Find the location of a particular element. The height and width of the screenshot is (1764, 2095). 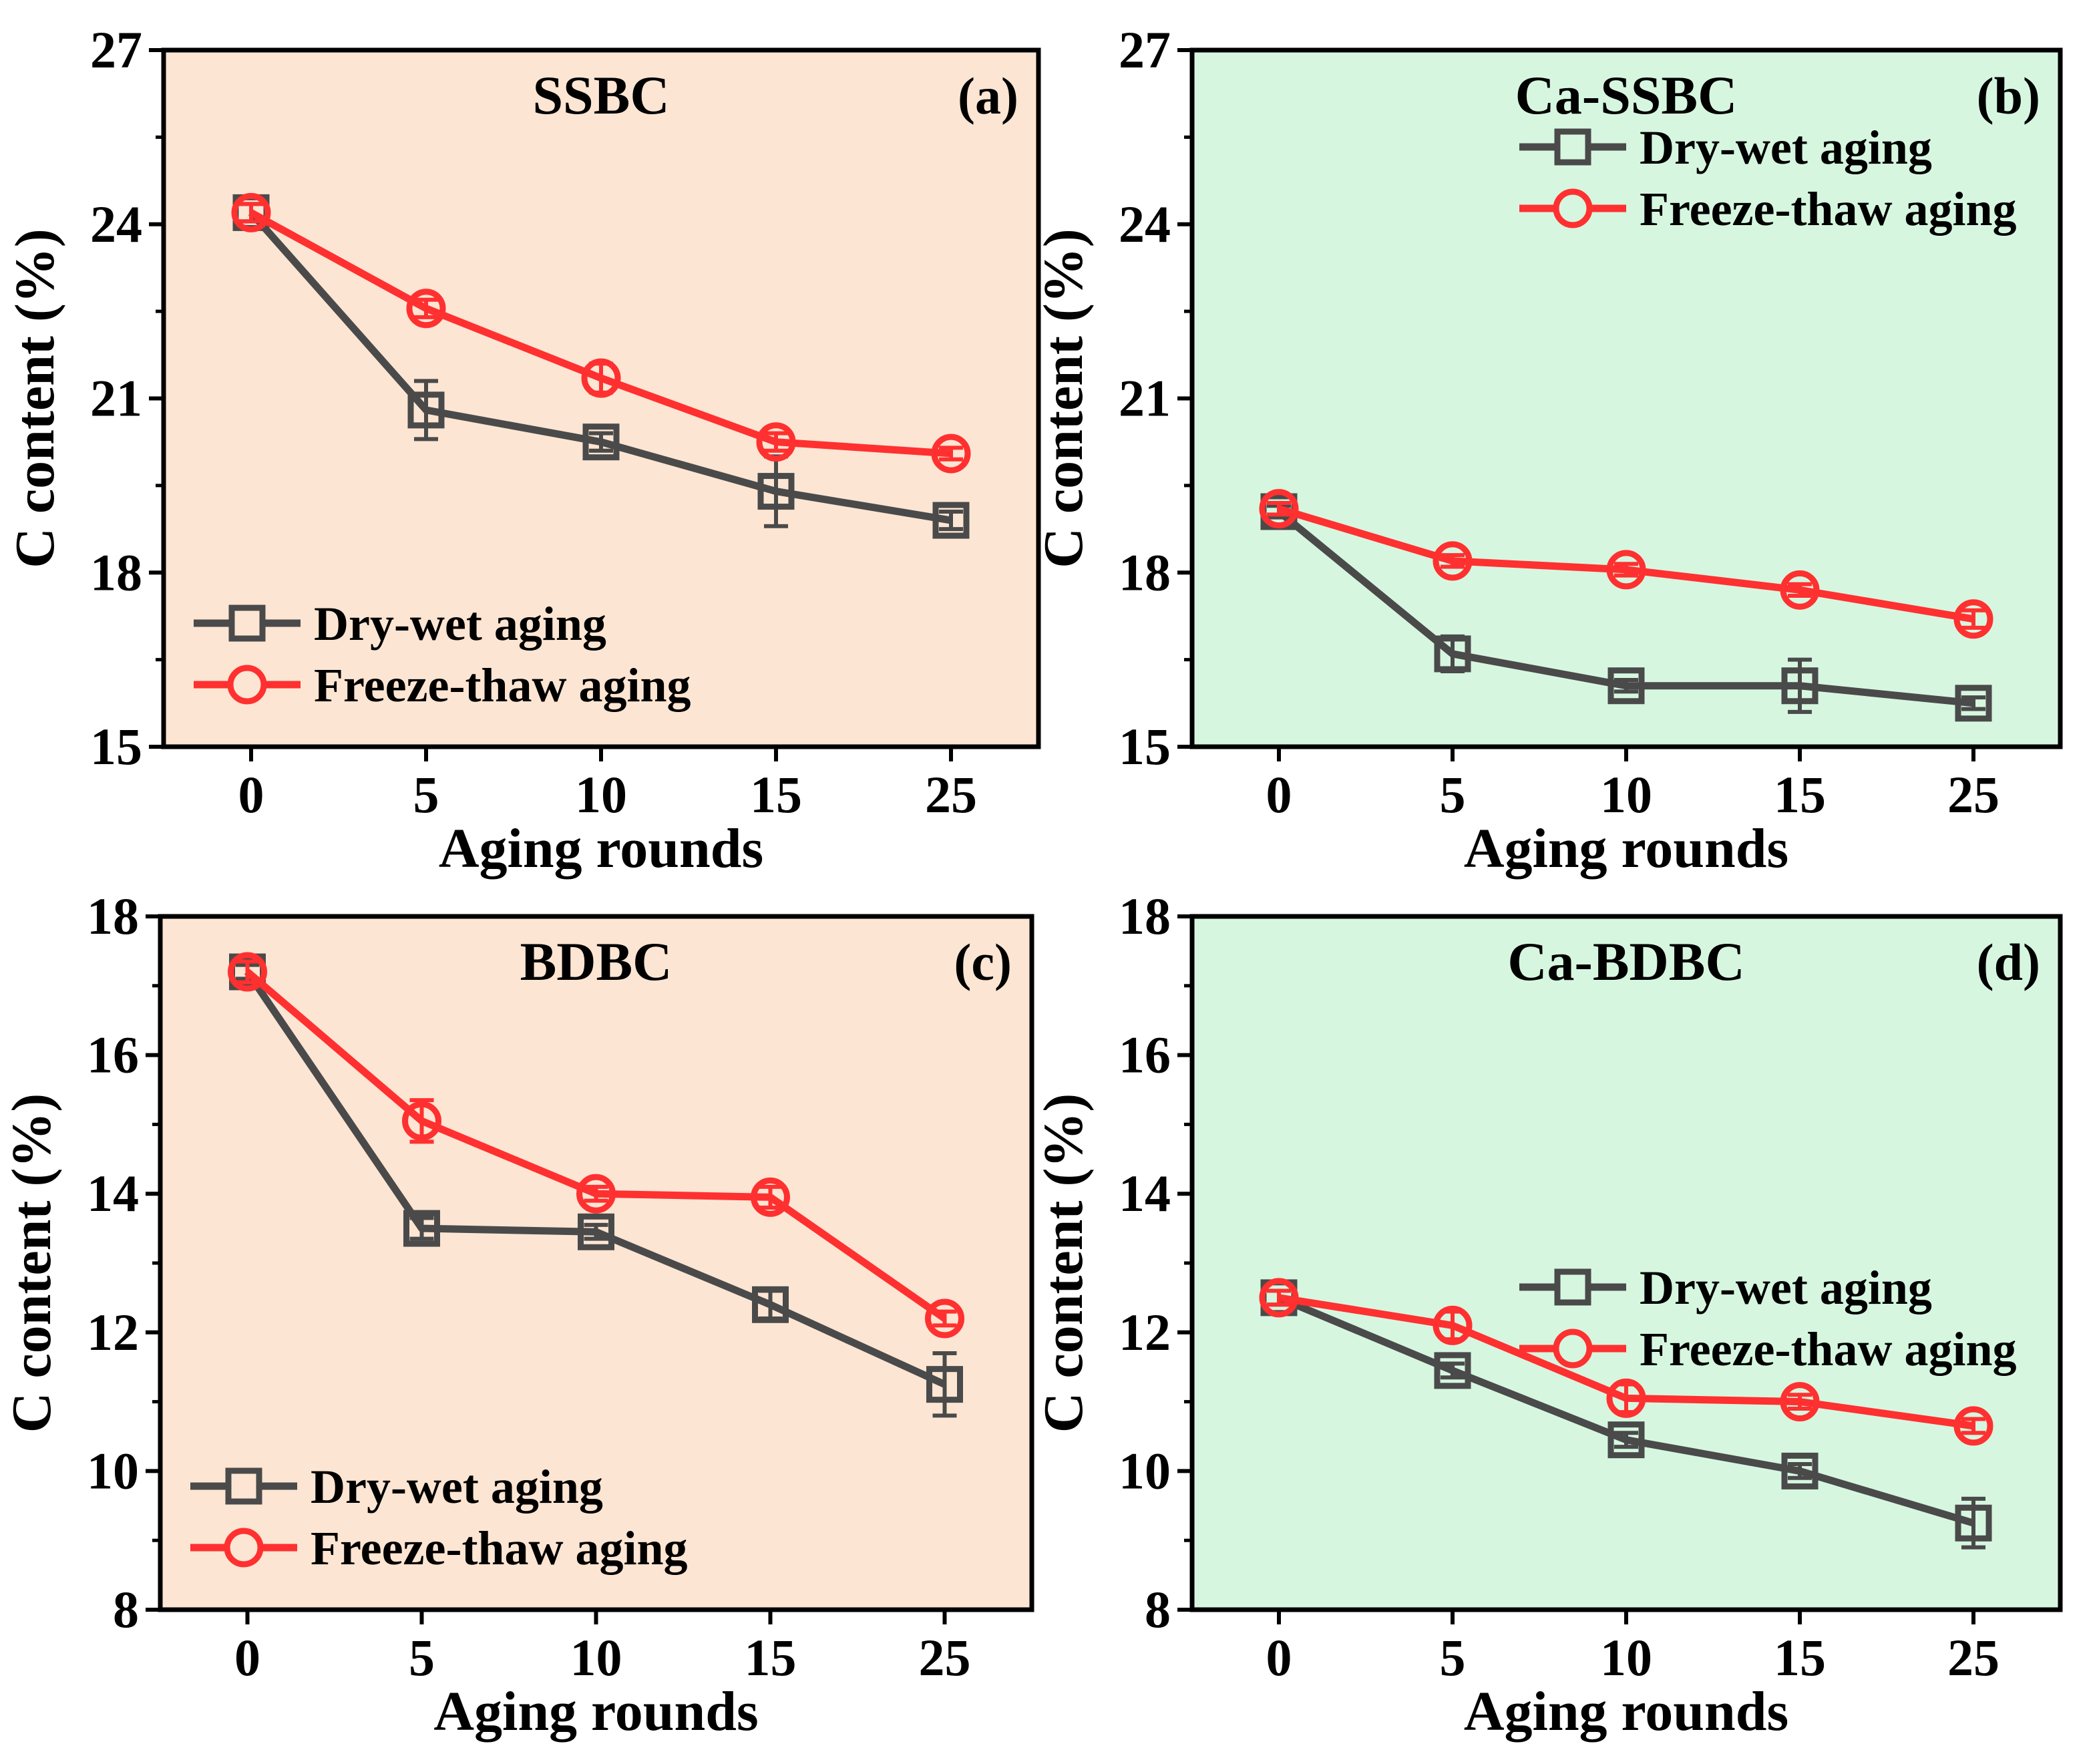

panel-tag: (b) is located at coordinates (2009, 96).